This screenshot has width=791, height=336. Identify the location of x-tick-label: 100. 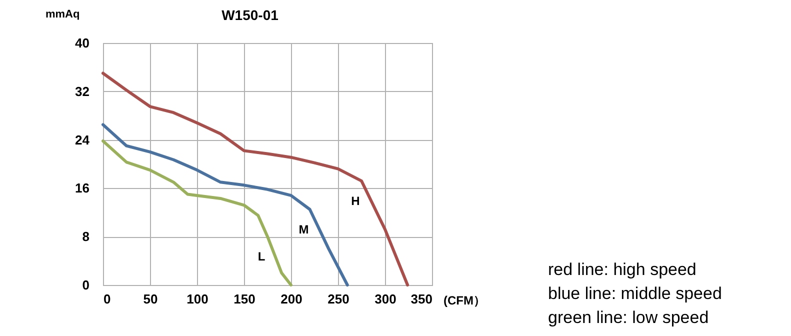
(197, 299).